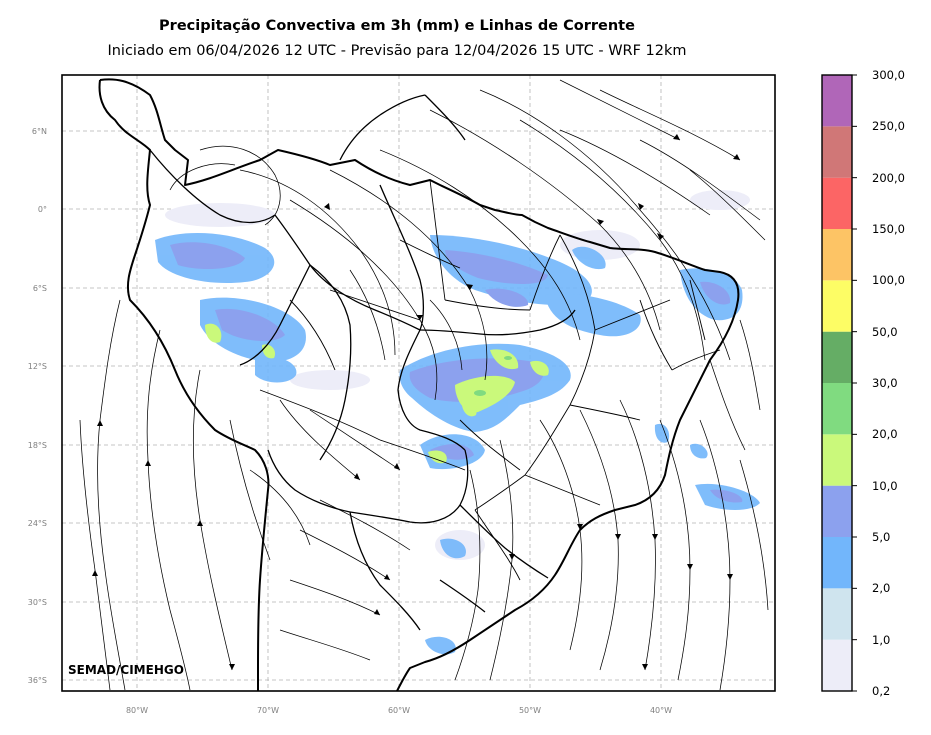  I want to click on lon-label: 40°W, so click(661, 710).